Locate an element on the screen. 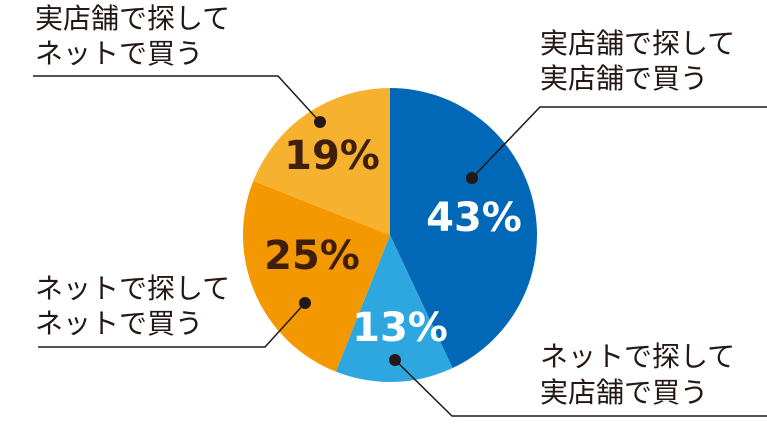 The image size is (767, 429). value-label: 25% is located at coordinates (312, 256).